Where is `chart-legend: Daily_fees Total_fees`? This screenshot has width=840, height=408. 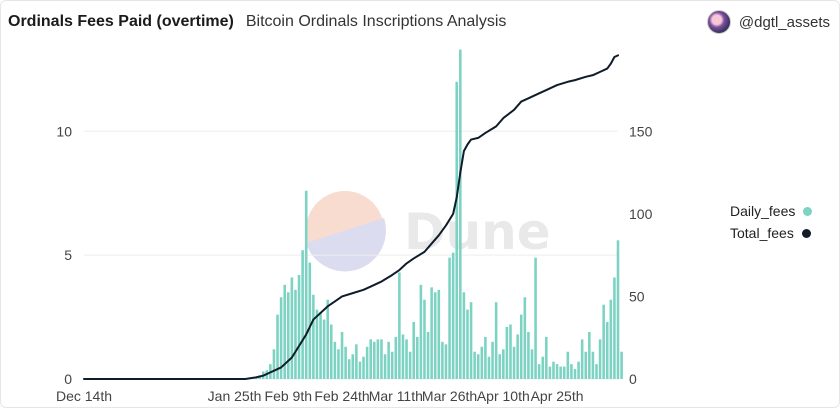 chart-legend: Daily_fees Total_fees is located at coordinates (771, 222).